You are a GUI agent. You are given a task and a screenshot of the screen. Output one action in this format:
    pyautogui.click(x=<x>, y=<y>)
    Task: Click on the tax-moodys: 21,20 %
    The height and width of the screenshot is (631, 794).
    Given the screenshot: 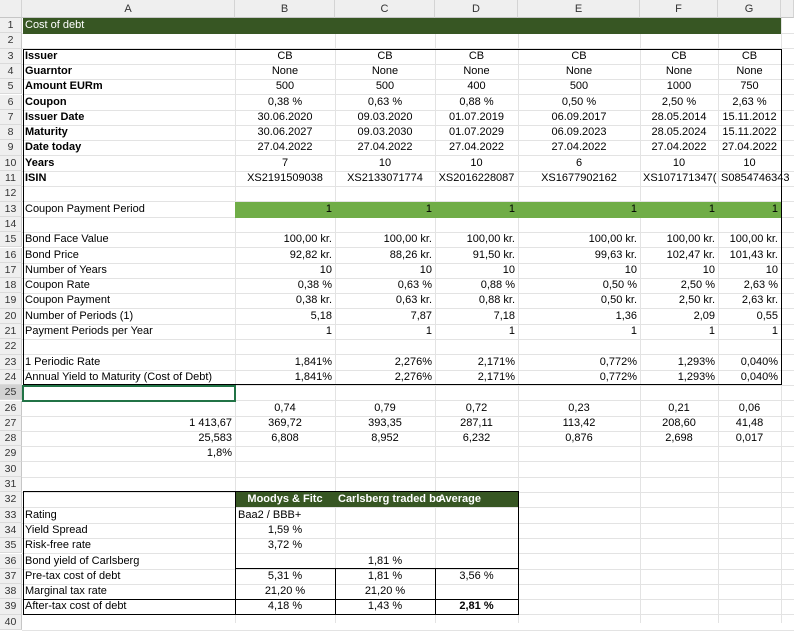 What is the action you would take?
    pyautogui.click(x=285, y=591)
    